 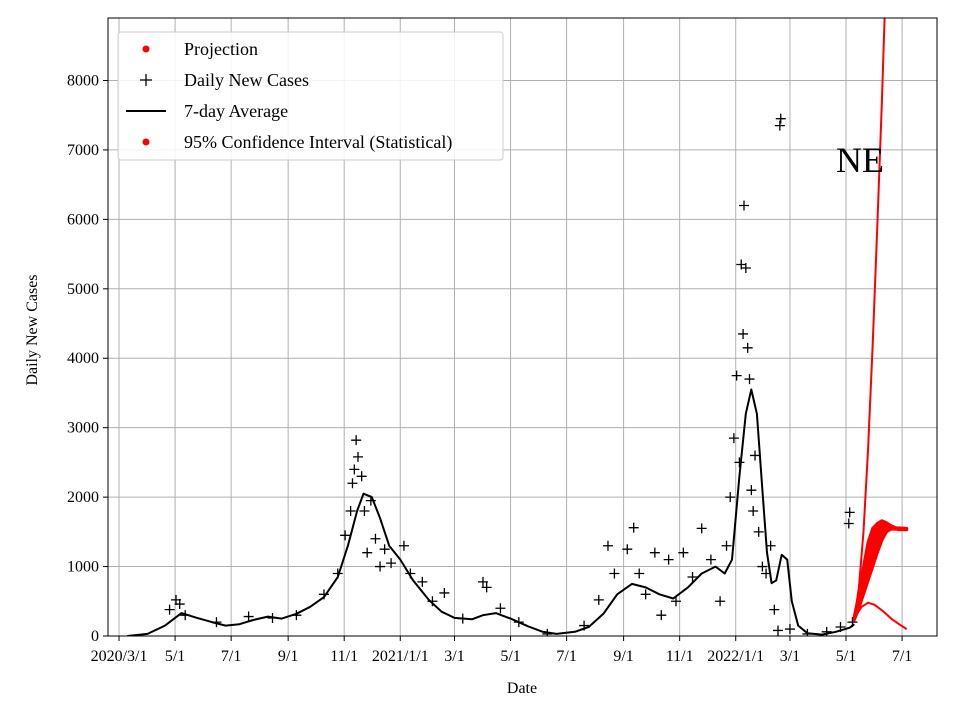 What do you see at coordinates (83, 219) in the screenshot?
I see `y-tick-label: 6000` at bounding box center [83, 219].